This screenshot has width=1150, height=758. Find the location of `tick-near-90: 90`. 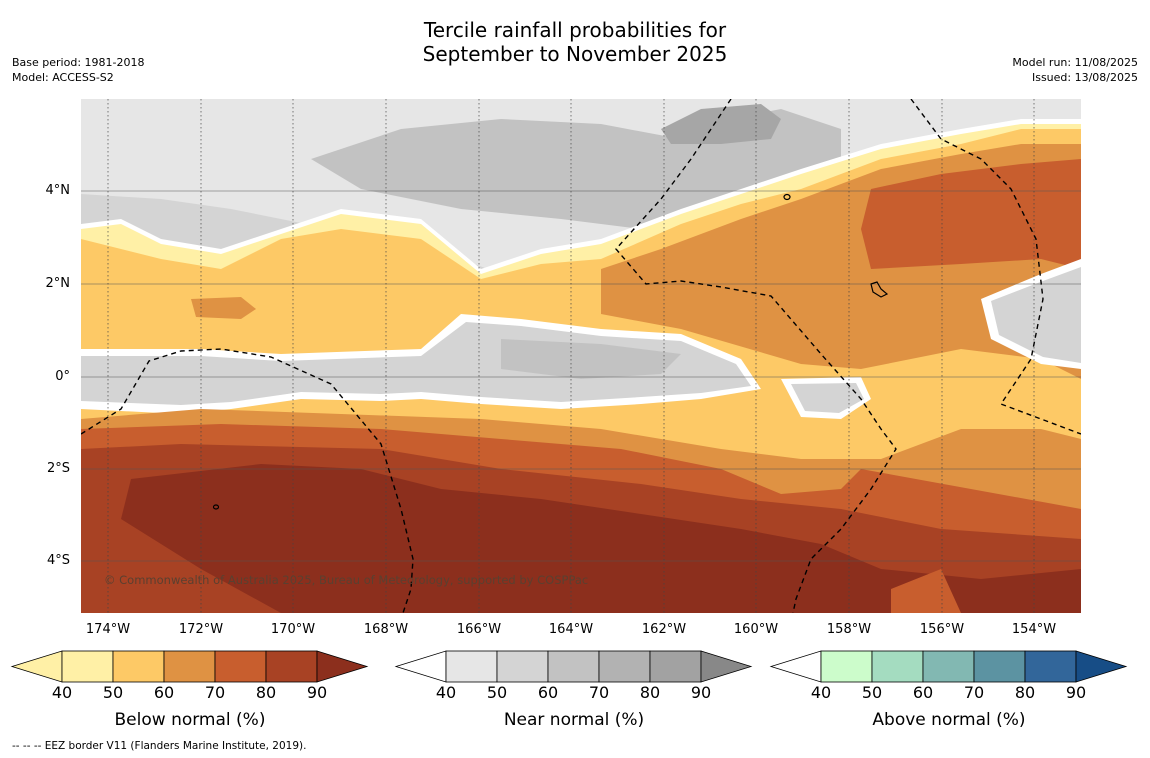

tick-near-90: 90 is located at coordinates (701, 692).